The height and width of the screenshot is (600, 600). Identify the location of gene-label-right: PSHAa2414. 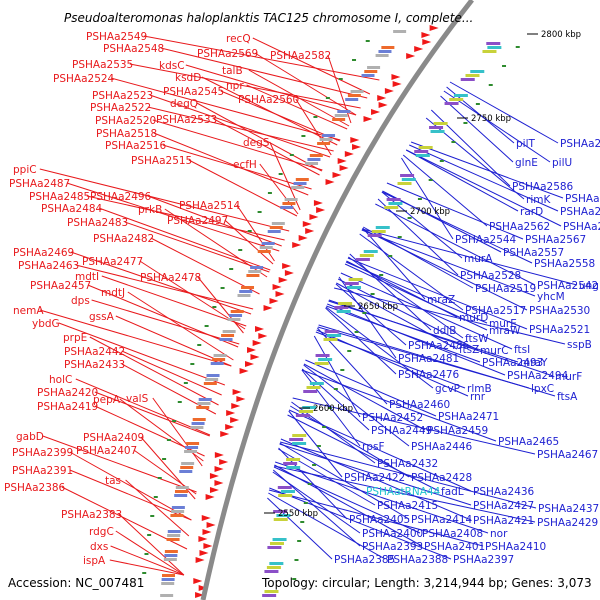
(442, 520).